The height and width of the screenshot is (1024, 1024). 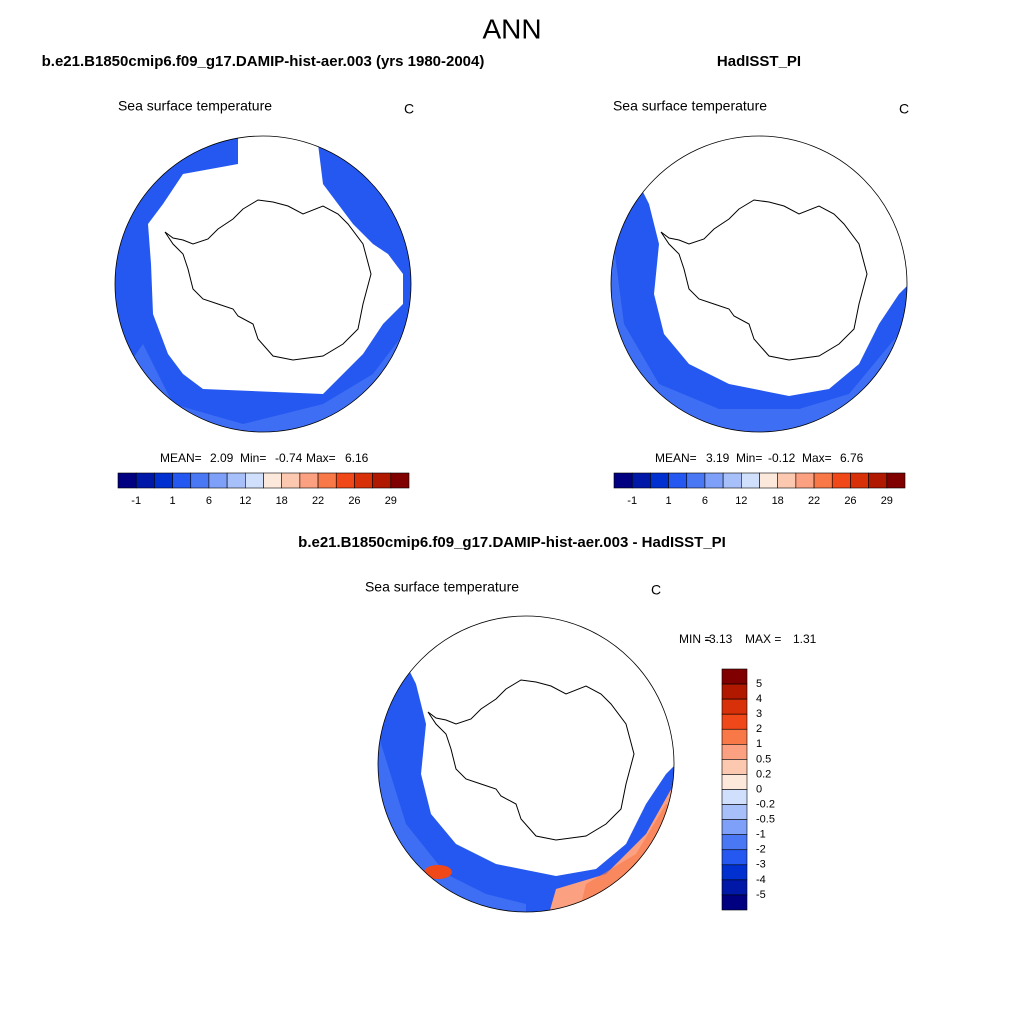 What do you see at coordinates (321, 458) in the screenshot?
I see `stat-label: Max=` at bounding box center [321, 458].